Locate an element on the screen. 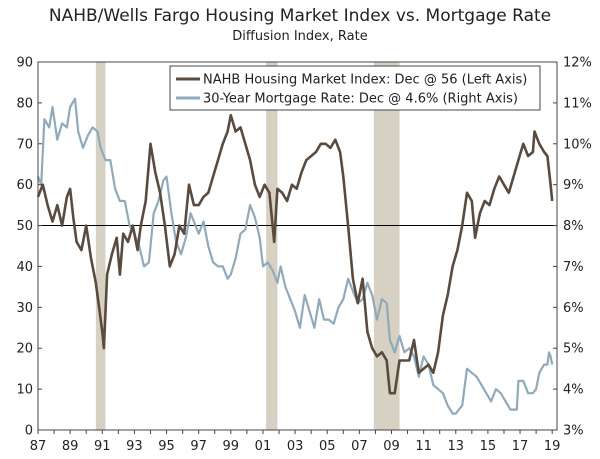 This screenshot has height=459, width=600. x-tick-label: 17 is located at coordinates (520, 446).